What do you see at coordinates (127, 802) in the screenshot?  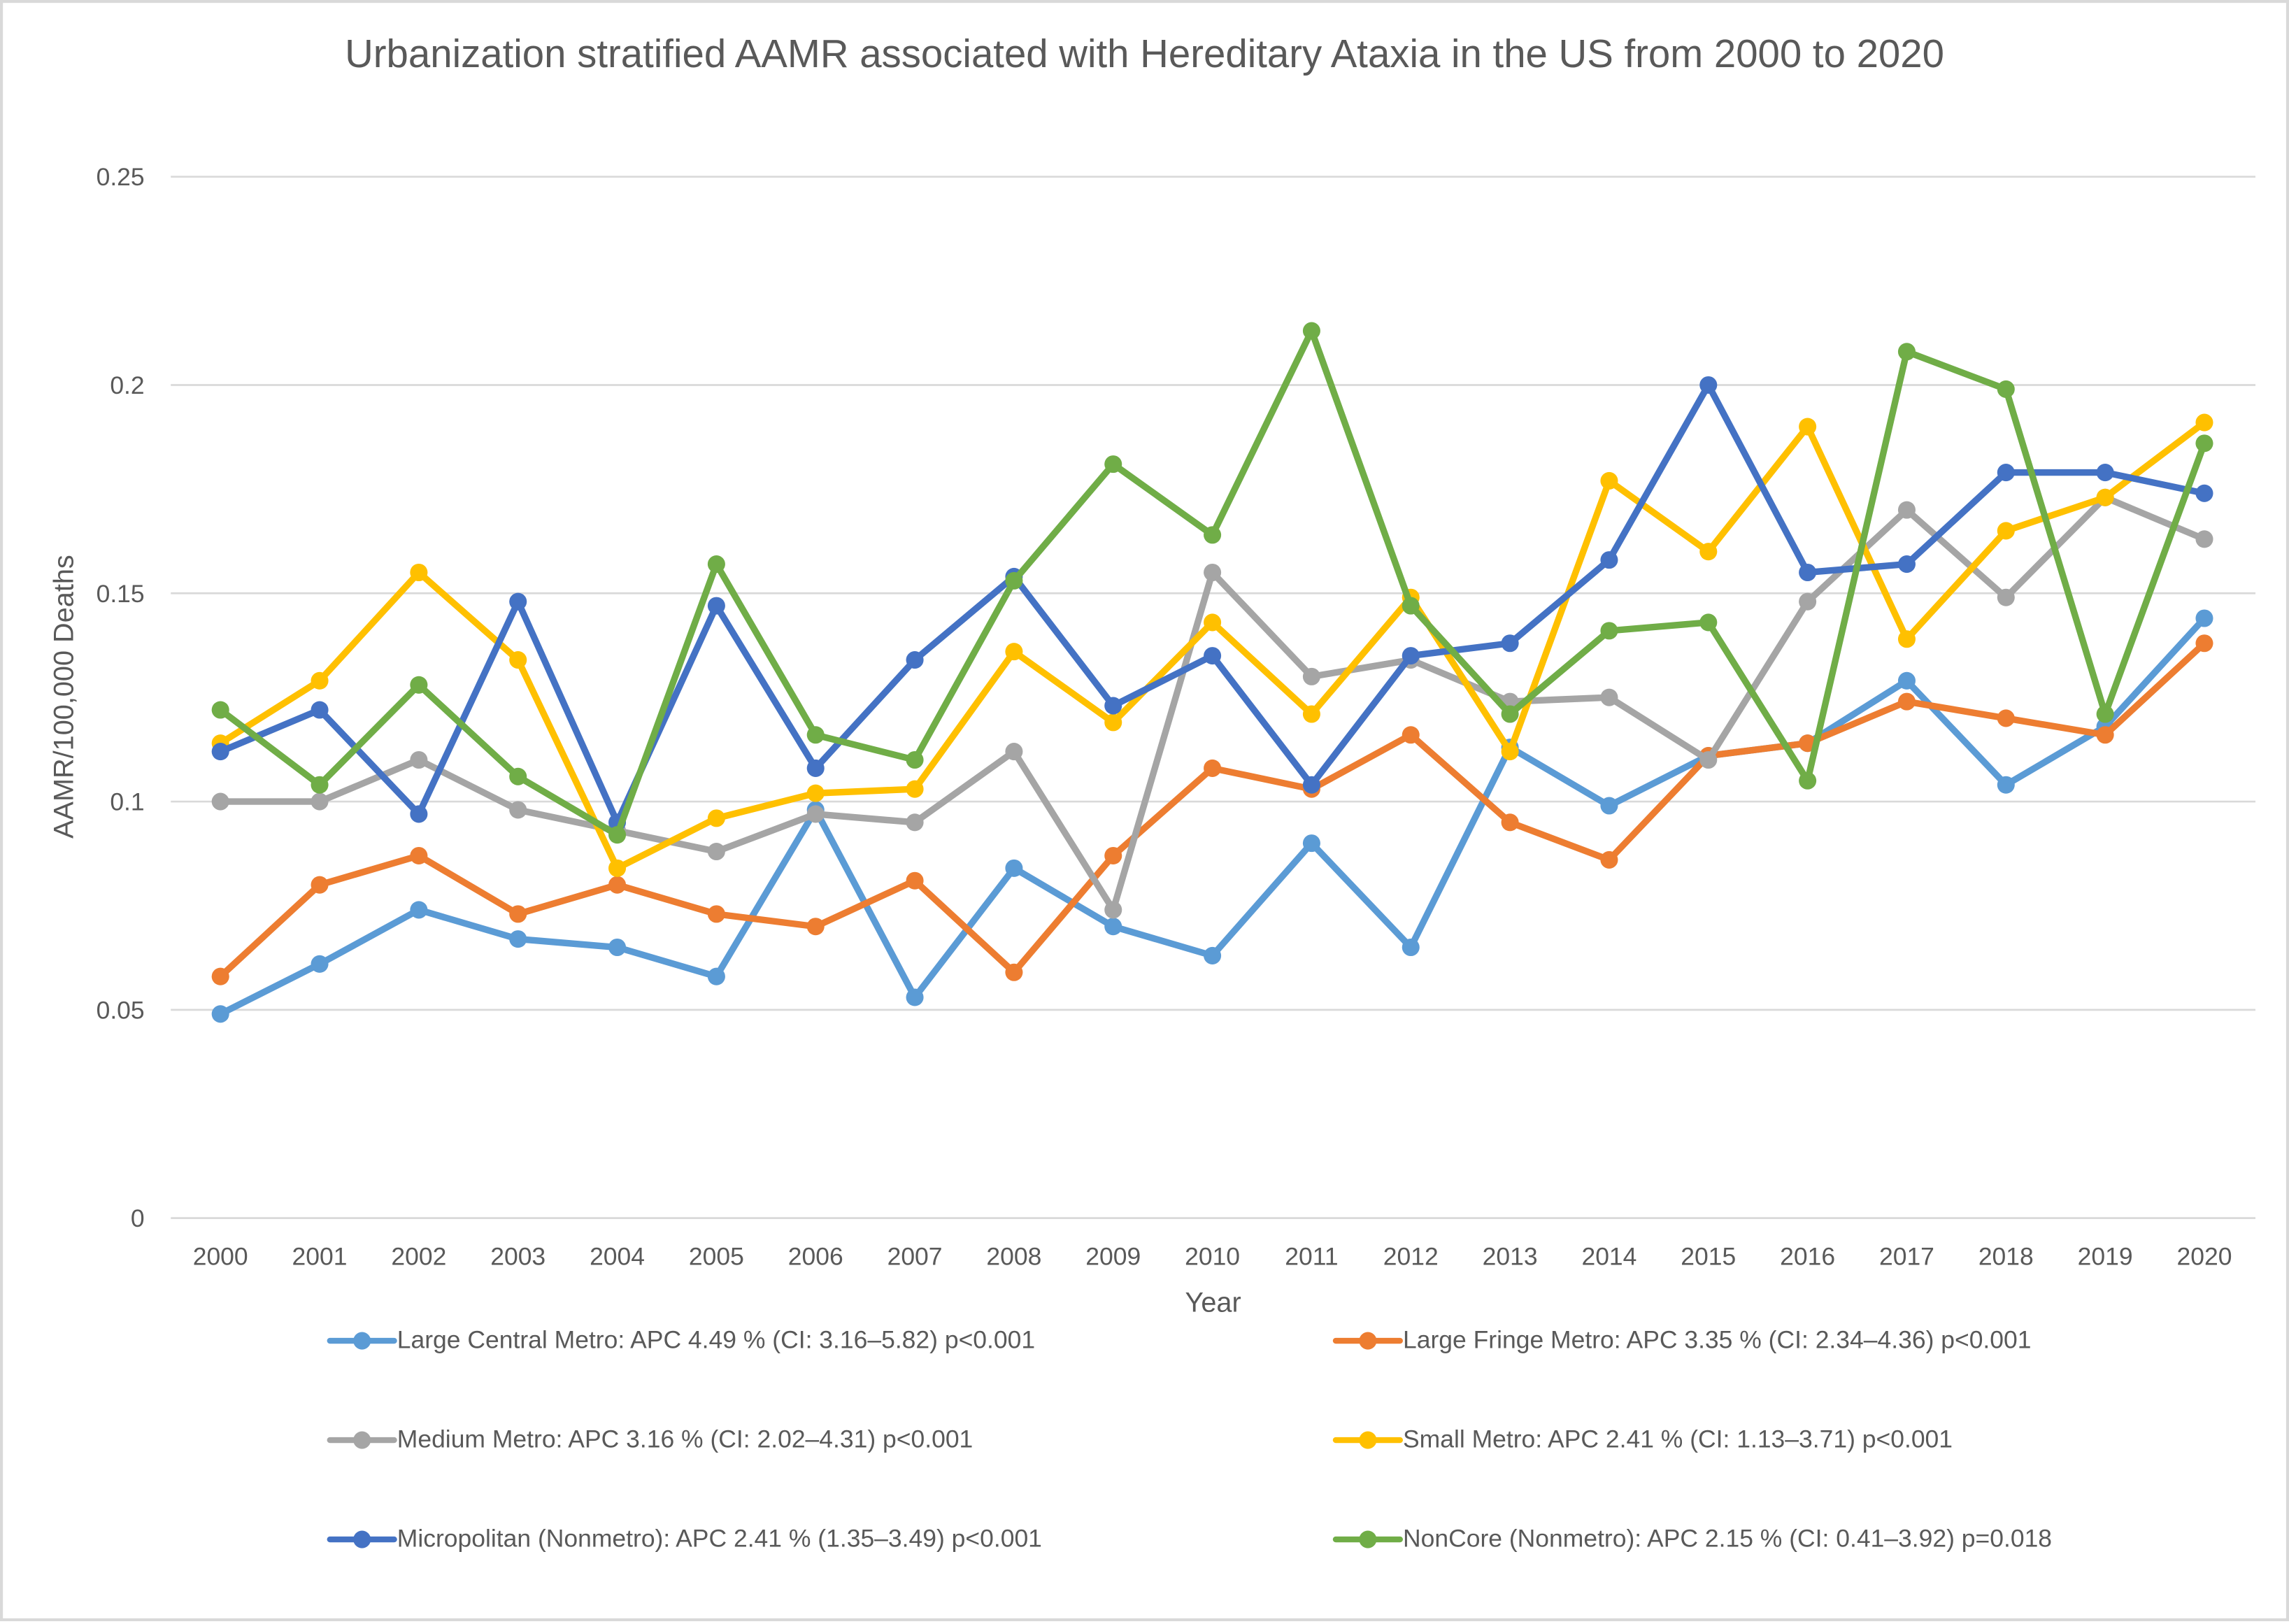 I see `y-tick-label: 0.1` at bounding box center [127, 802].